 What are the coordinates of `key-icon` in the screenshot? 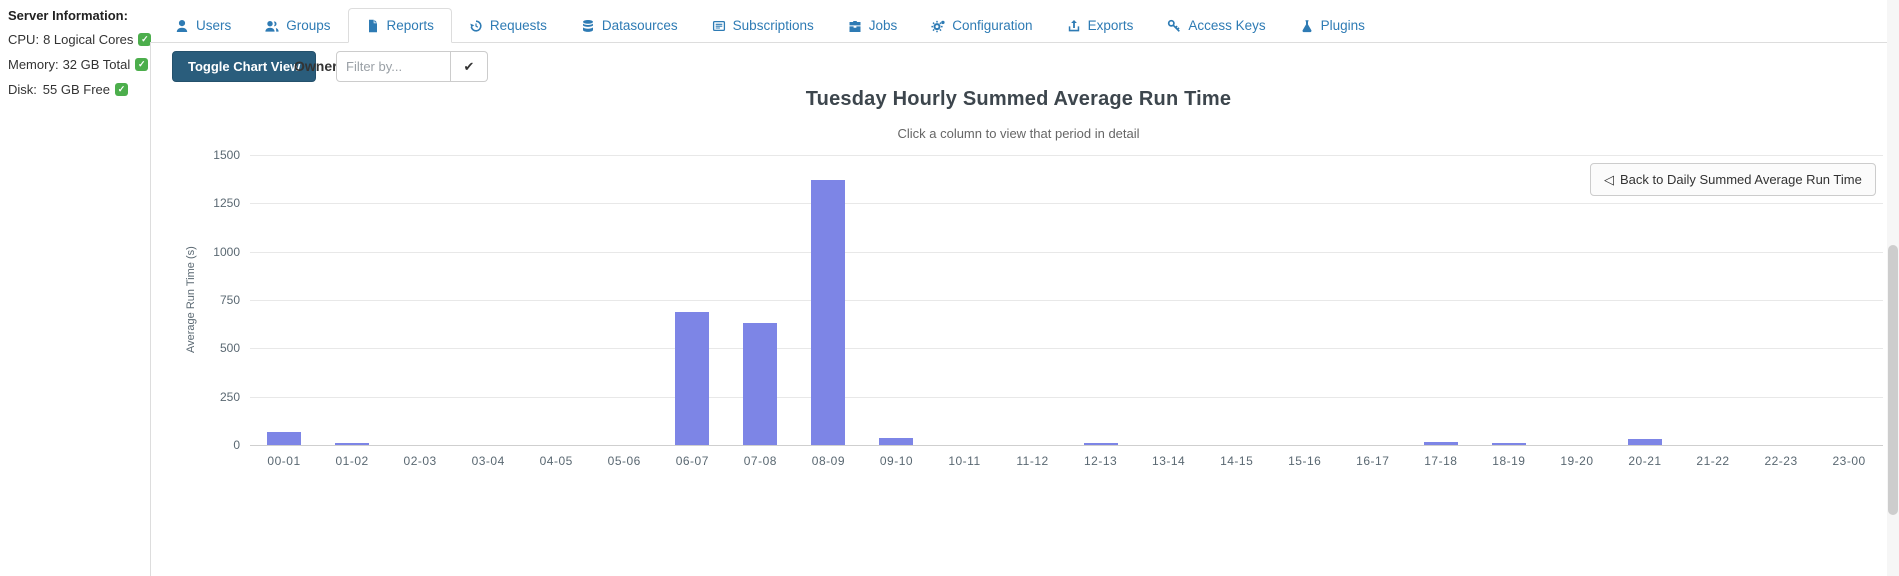 It's located at (1174, 26).